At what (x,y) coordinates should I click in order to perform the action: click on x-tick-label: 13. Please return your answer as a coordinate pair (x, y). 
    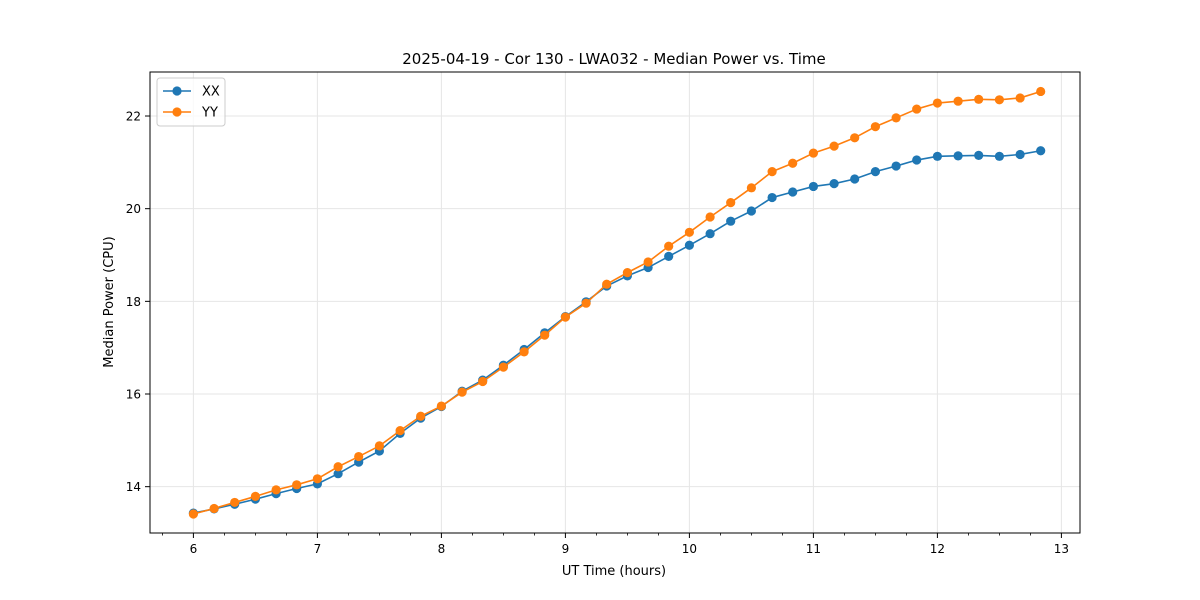
    Looking at the image, I should click on (1061, 549).